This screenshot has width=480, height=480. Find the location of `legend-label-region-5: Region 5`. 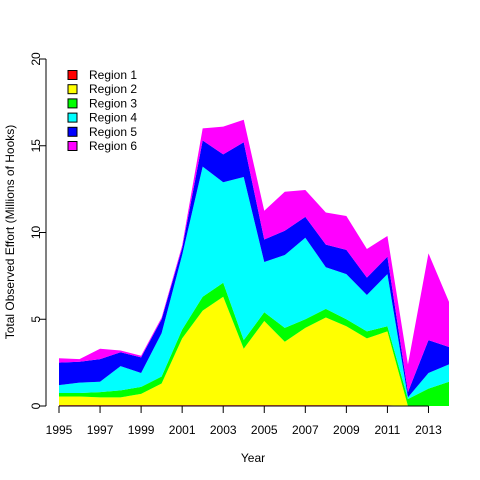

legend-label-region-5: Region 5 is located at coordinates (113, 132).